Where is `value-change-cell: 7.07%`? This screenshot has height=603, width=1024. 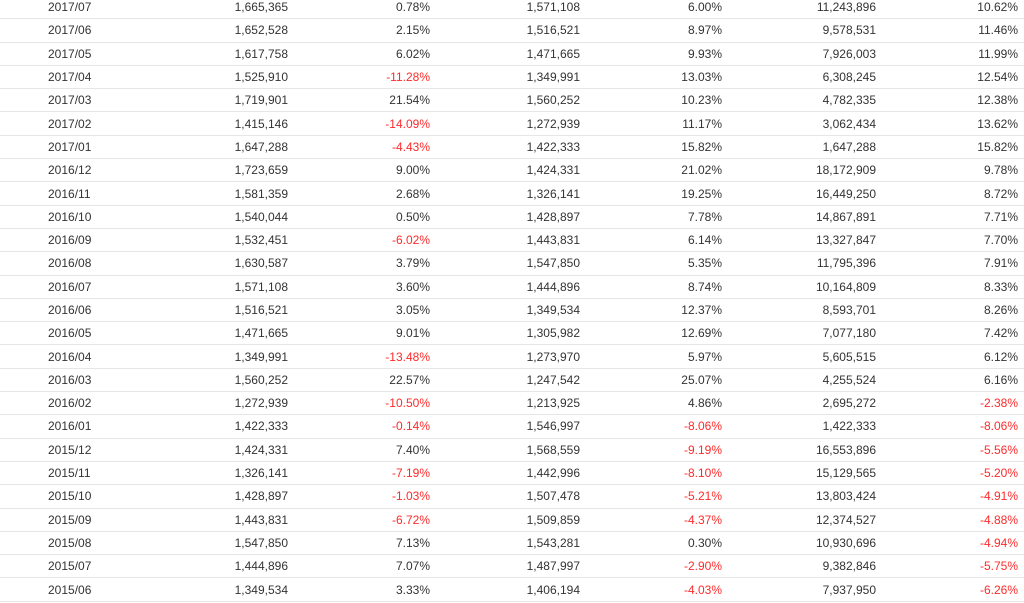
value-change-cell: 7.07% is located at coordinates (363, 566).